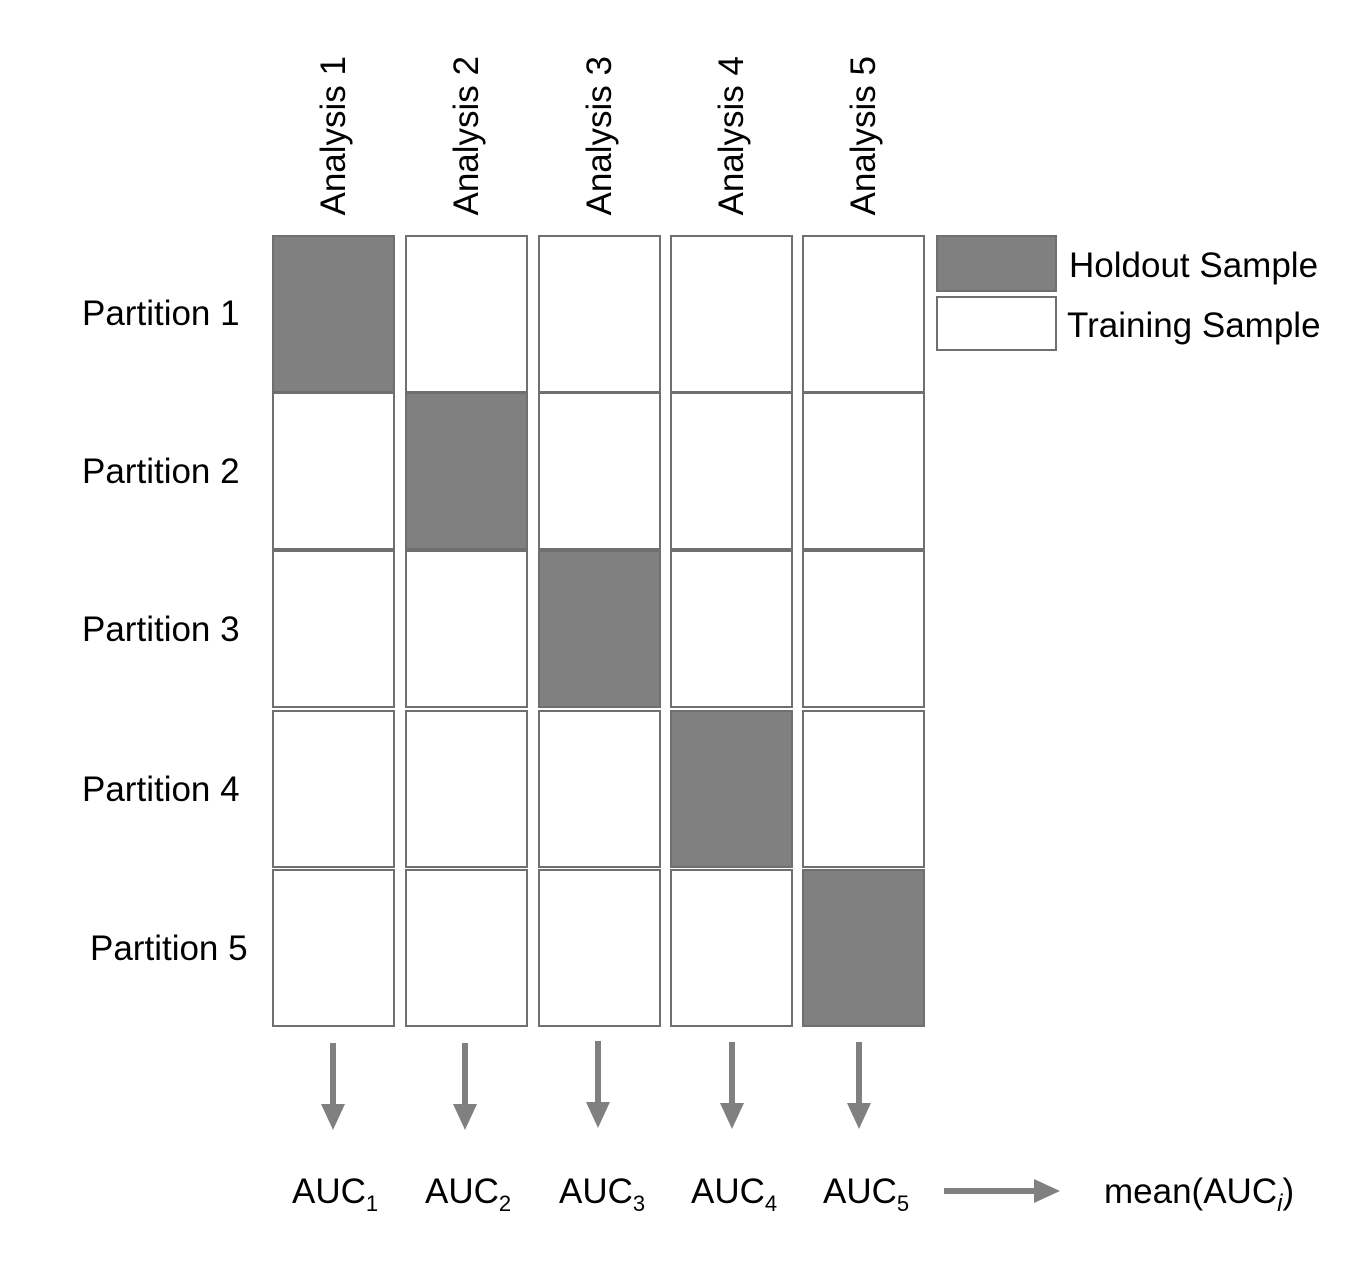  What do you see at coordinates (863, 629) in the screenshot?
I see `training-cell-r3-c5` at bounding box center [863, 629].